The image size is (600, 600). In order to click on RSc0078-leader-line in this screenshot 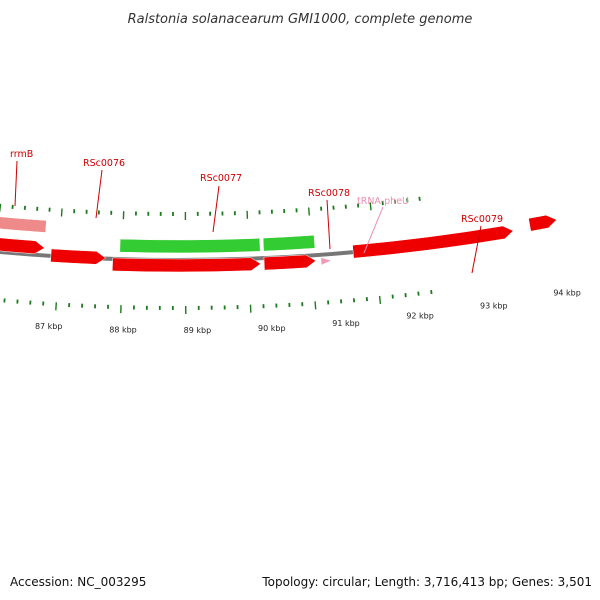, I will do `click(328, 224)`.